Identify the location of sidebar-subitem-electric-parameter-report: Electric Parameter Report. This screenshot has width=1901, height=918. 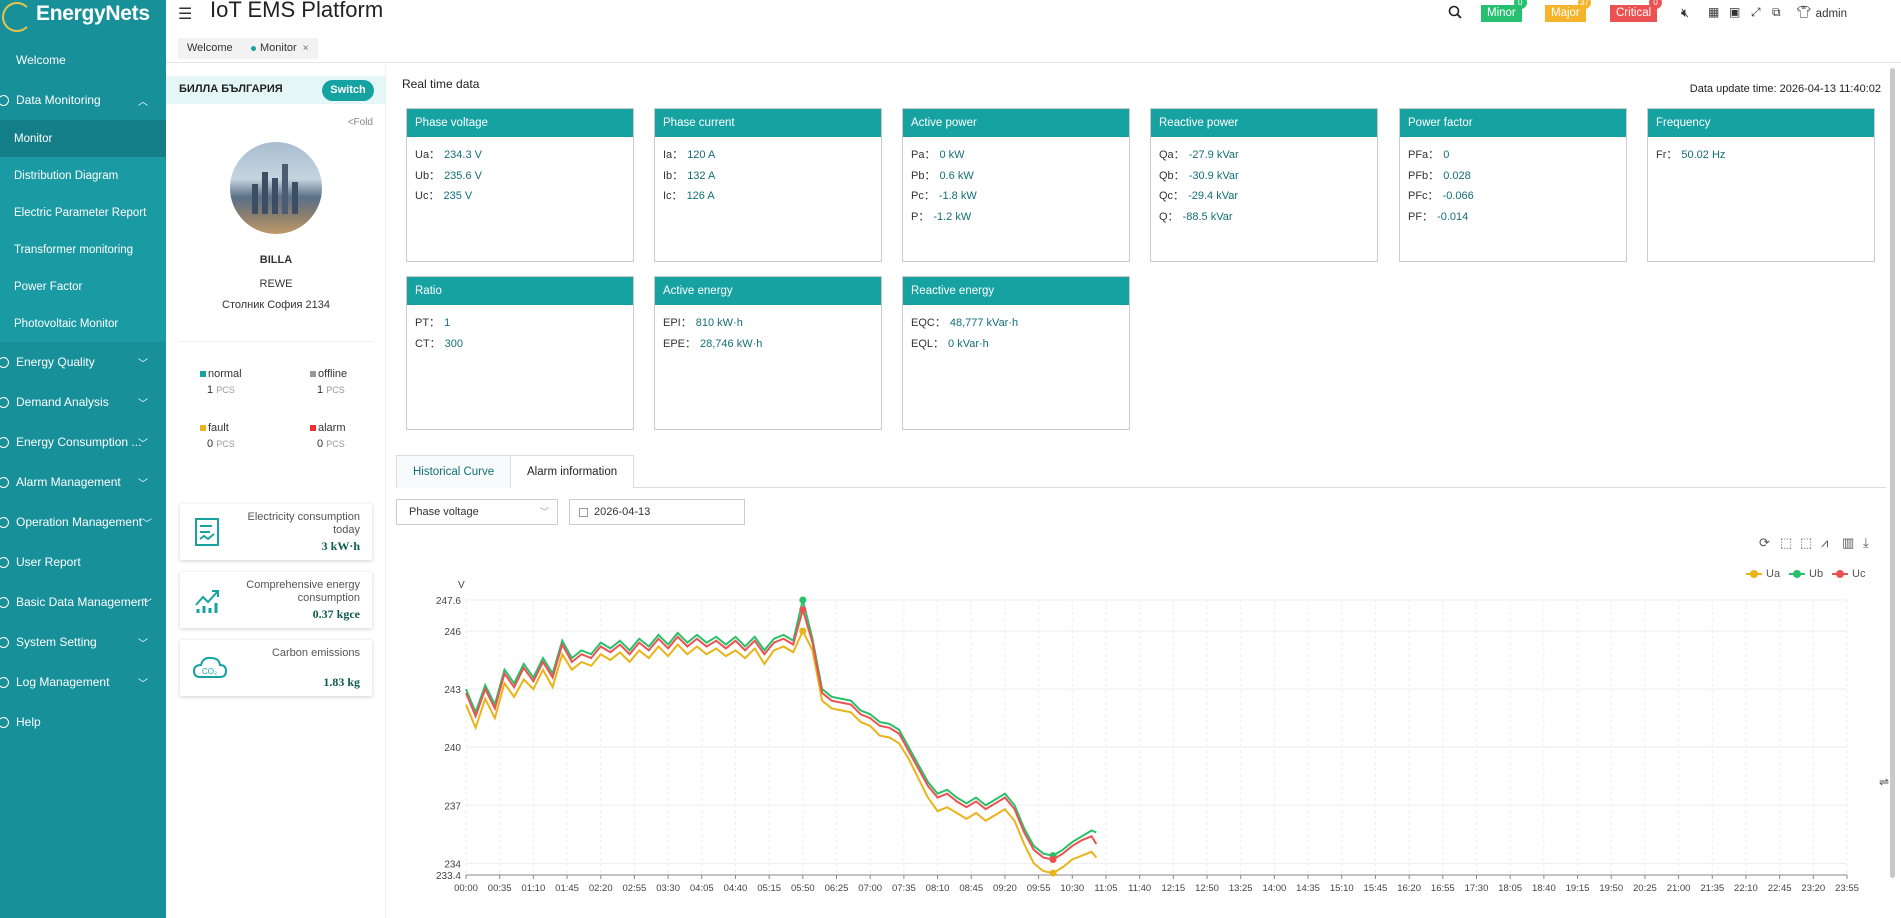
(83, 212).